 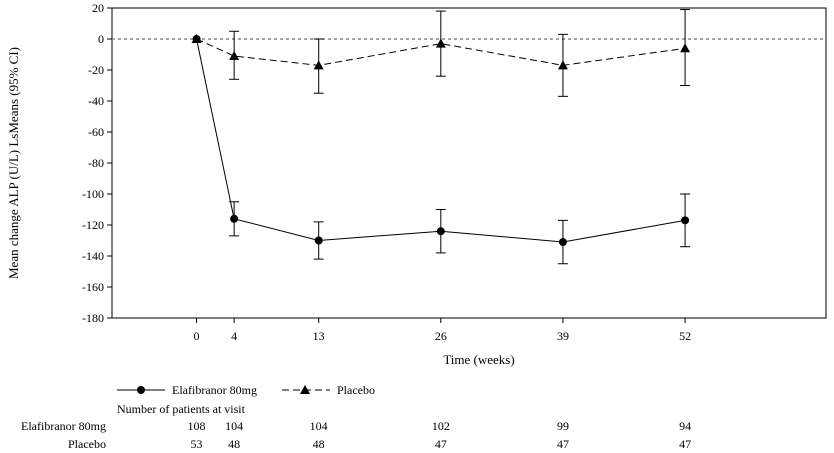 What do you see at coordinates (441, 336) in the screenshot?
I see `x-tick-label: 26` at bounding box center [441, 336].